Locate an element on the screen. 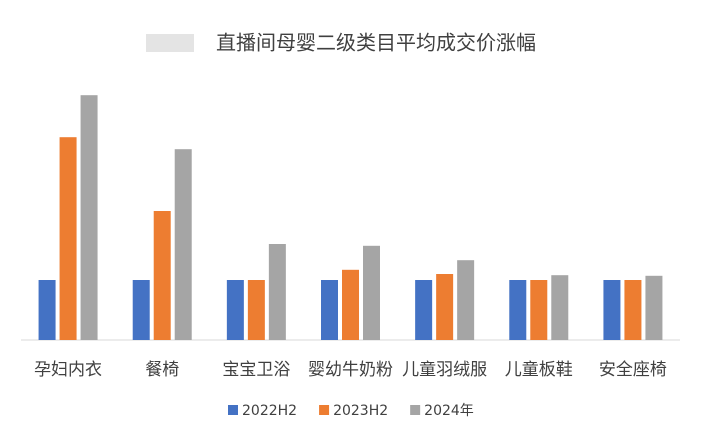  x-tick-label: 孕妇内衣 is located at coordinates (68, 370).